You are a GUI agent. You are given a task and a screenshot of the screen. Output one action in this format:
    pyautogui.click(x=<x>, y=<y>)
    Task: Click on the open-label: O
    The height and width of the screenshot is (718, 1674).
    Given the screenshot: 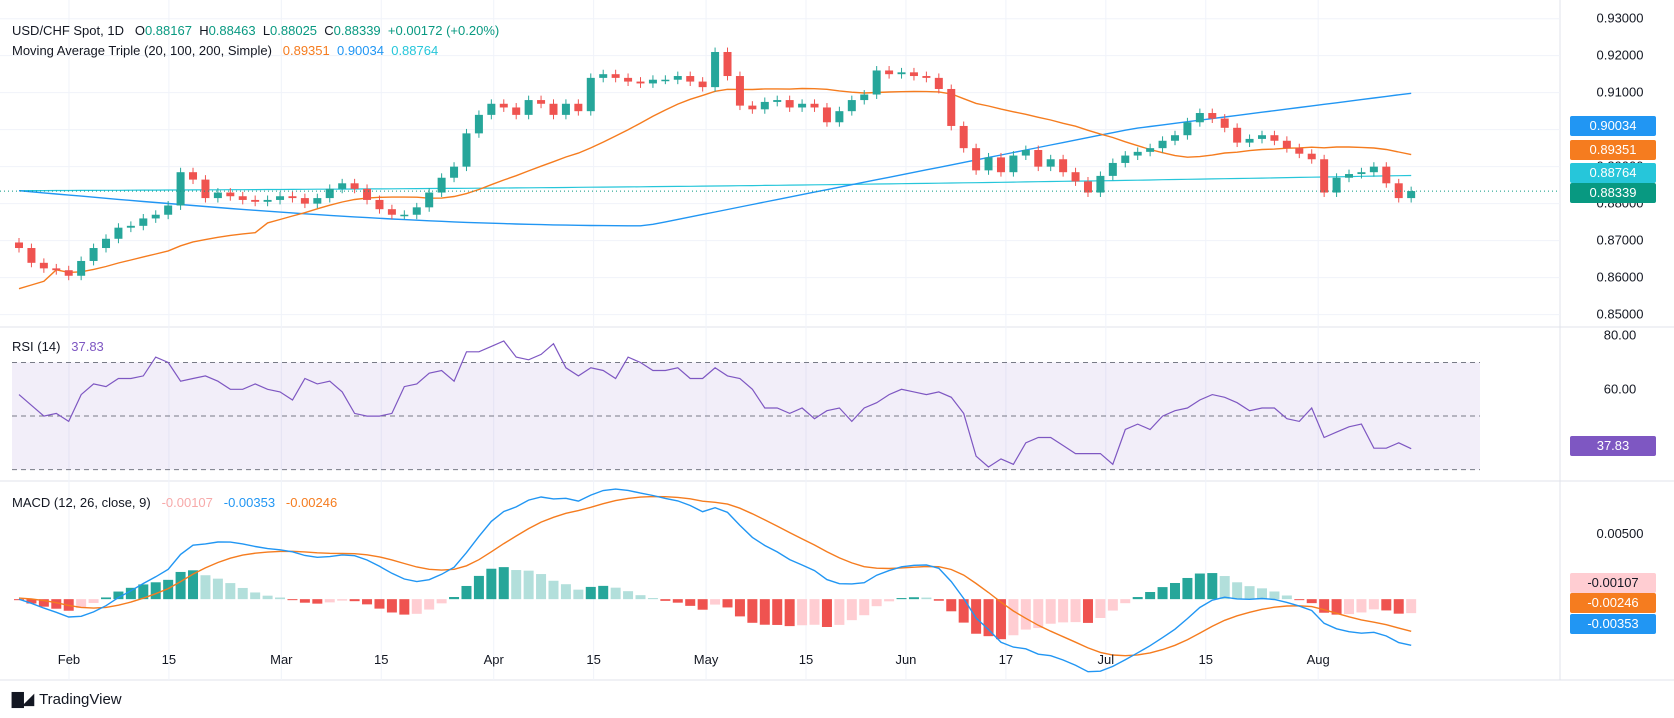 What is the action you would take?
    pyautogui.click(x=139, y=30)
    